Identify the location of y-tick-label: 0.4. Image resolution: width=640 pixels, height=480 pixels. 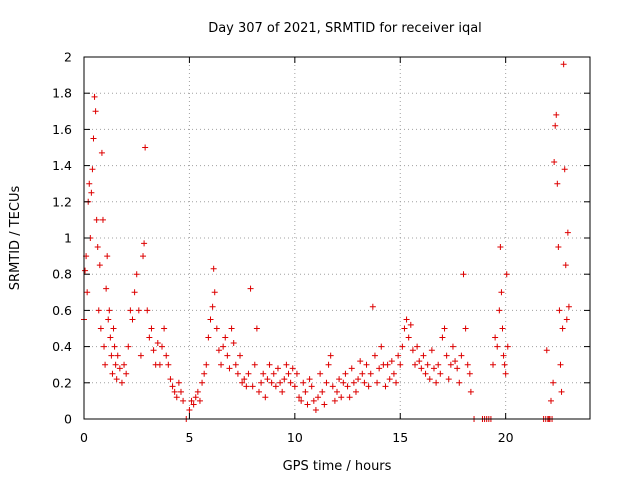
(62, 346).